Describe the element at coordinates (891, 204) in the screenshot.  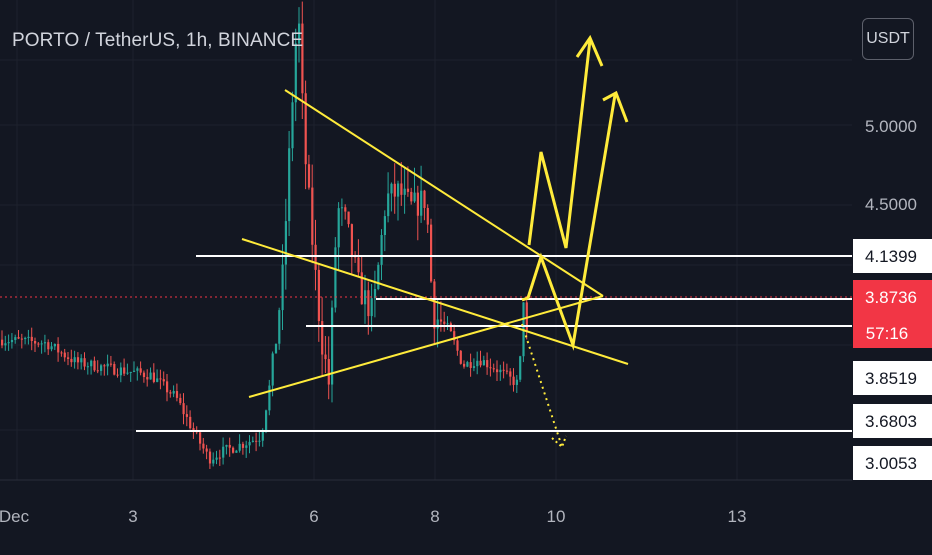
I see `y-axis-tick-label: 4.5000` at that location.